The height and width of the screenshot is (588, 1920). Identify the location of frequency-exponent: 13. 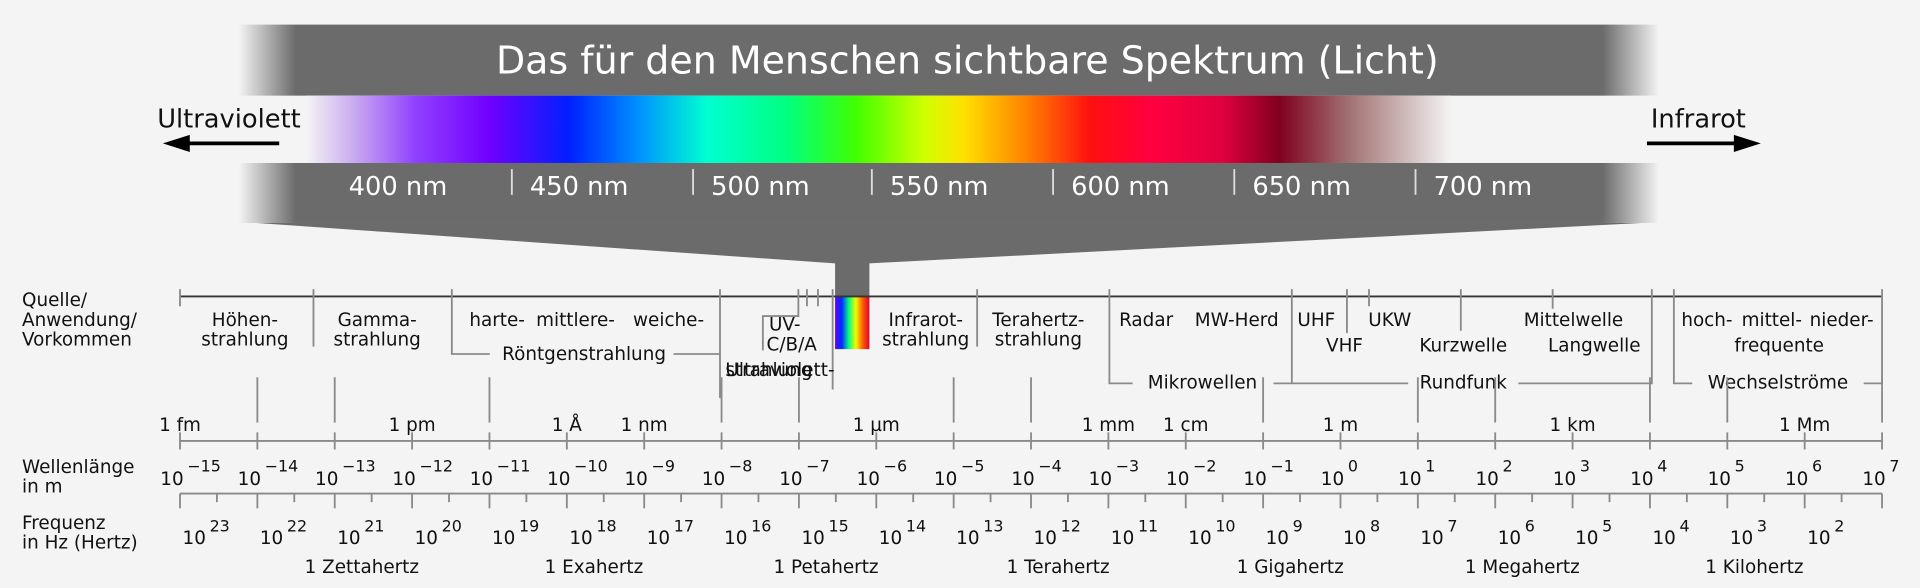
(993, 526).